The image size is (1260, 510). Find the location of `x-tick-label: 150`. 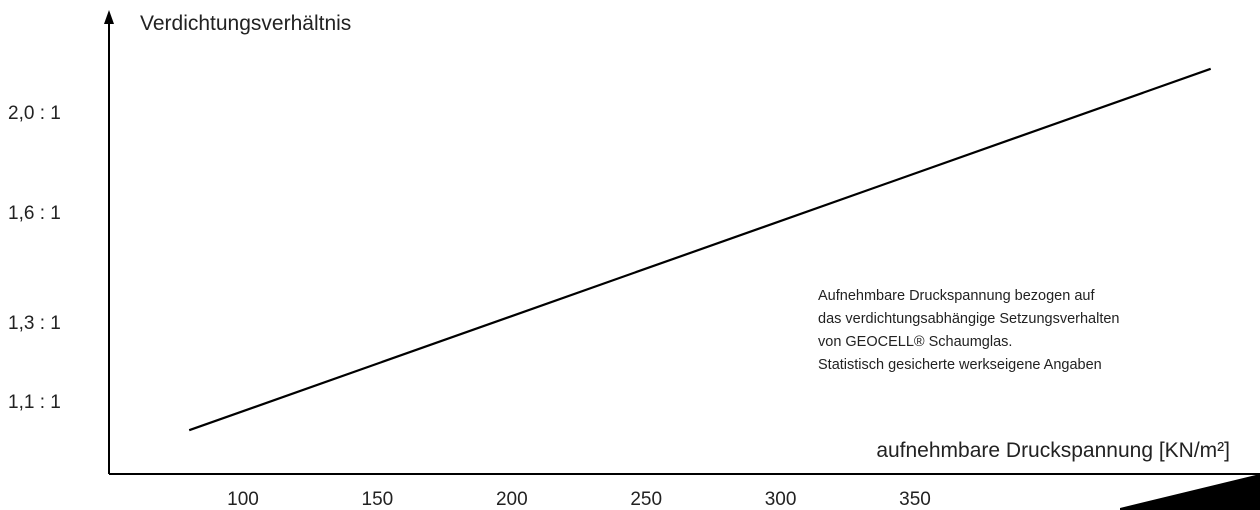

x-tick-label: 150 is located at coordinates (378, 499).